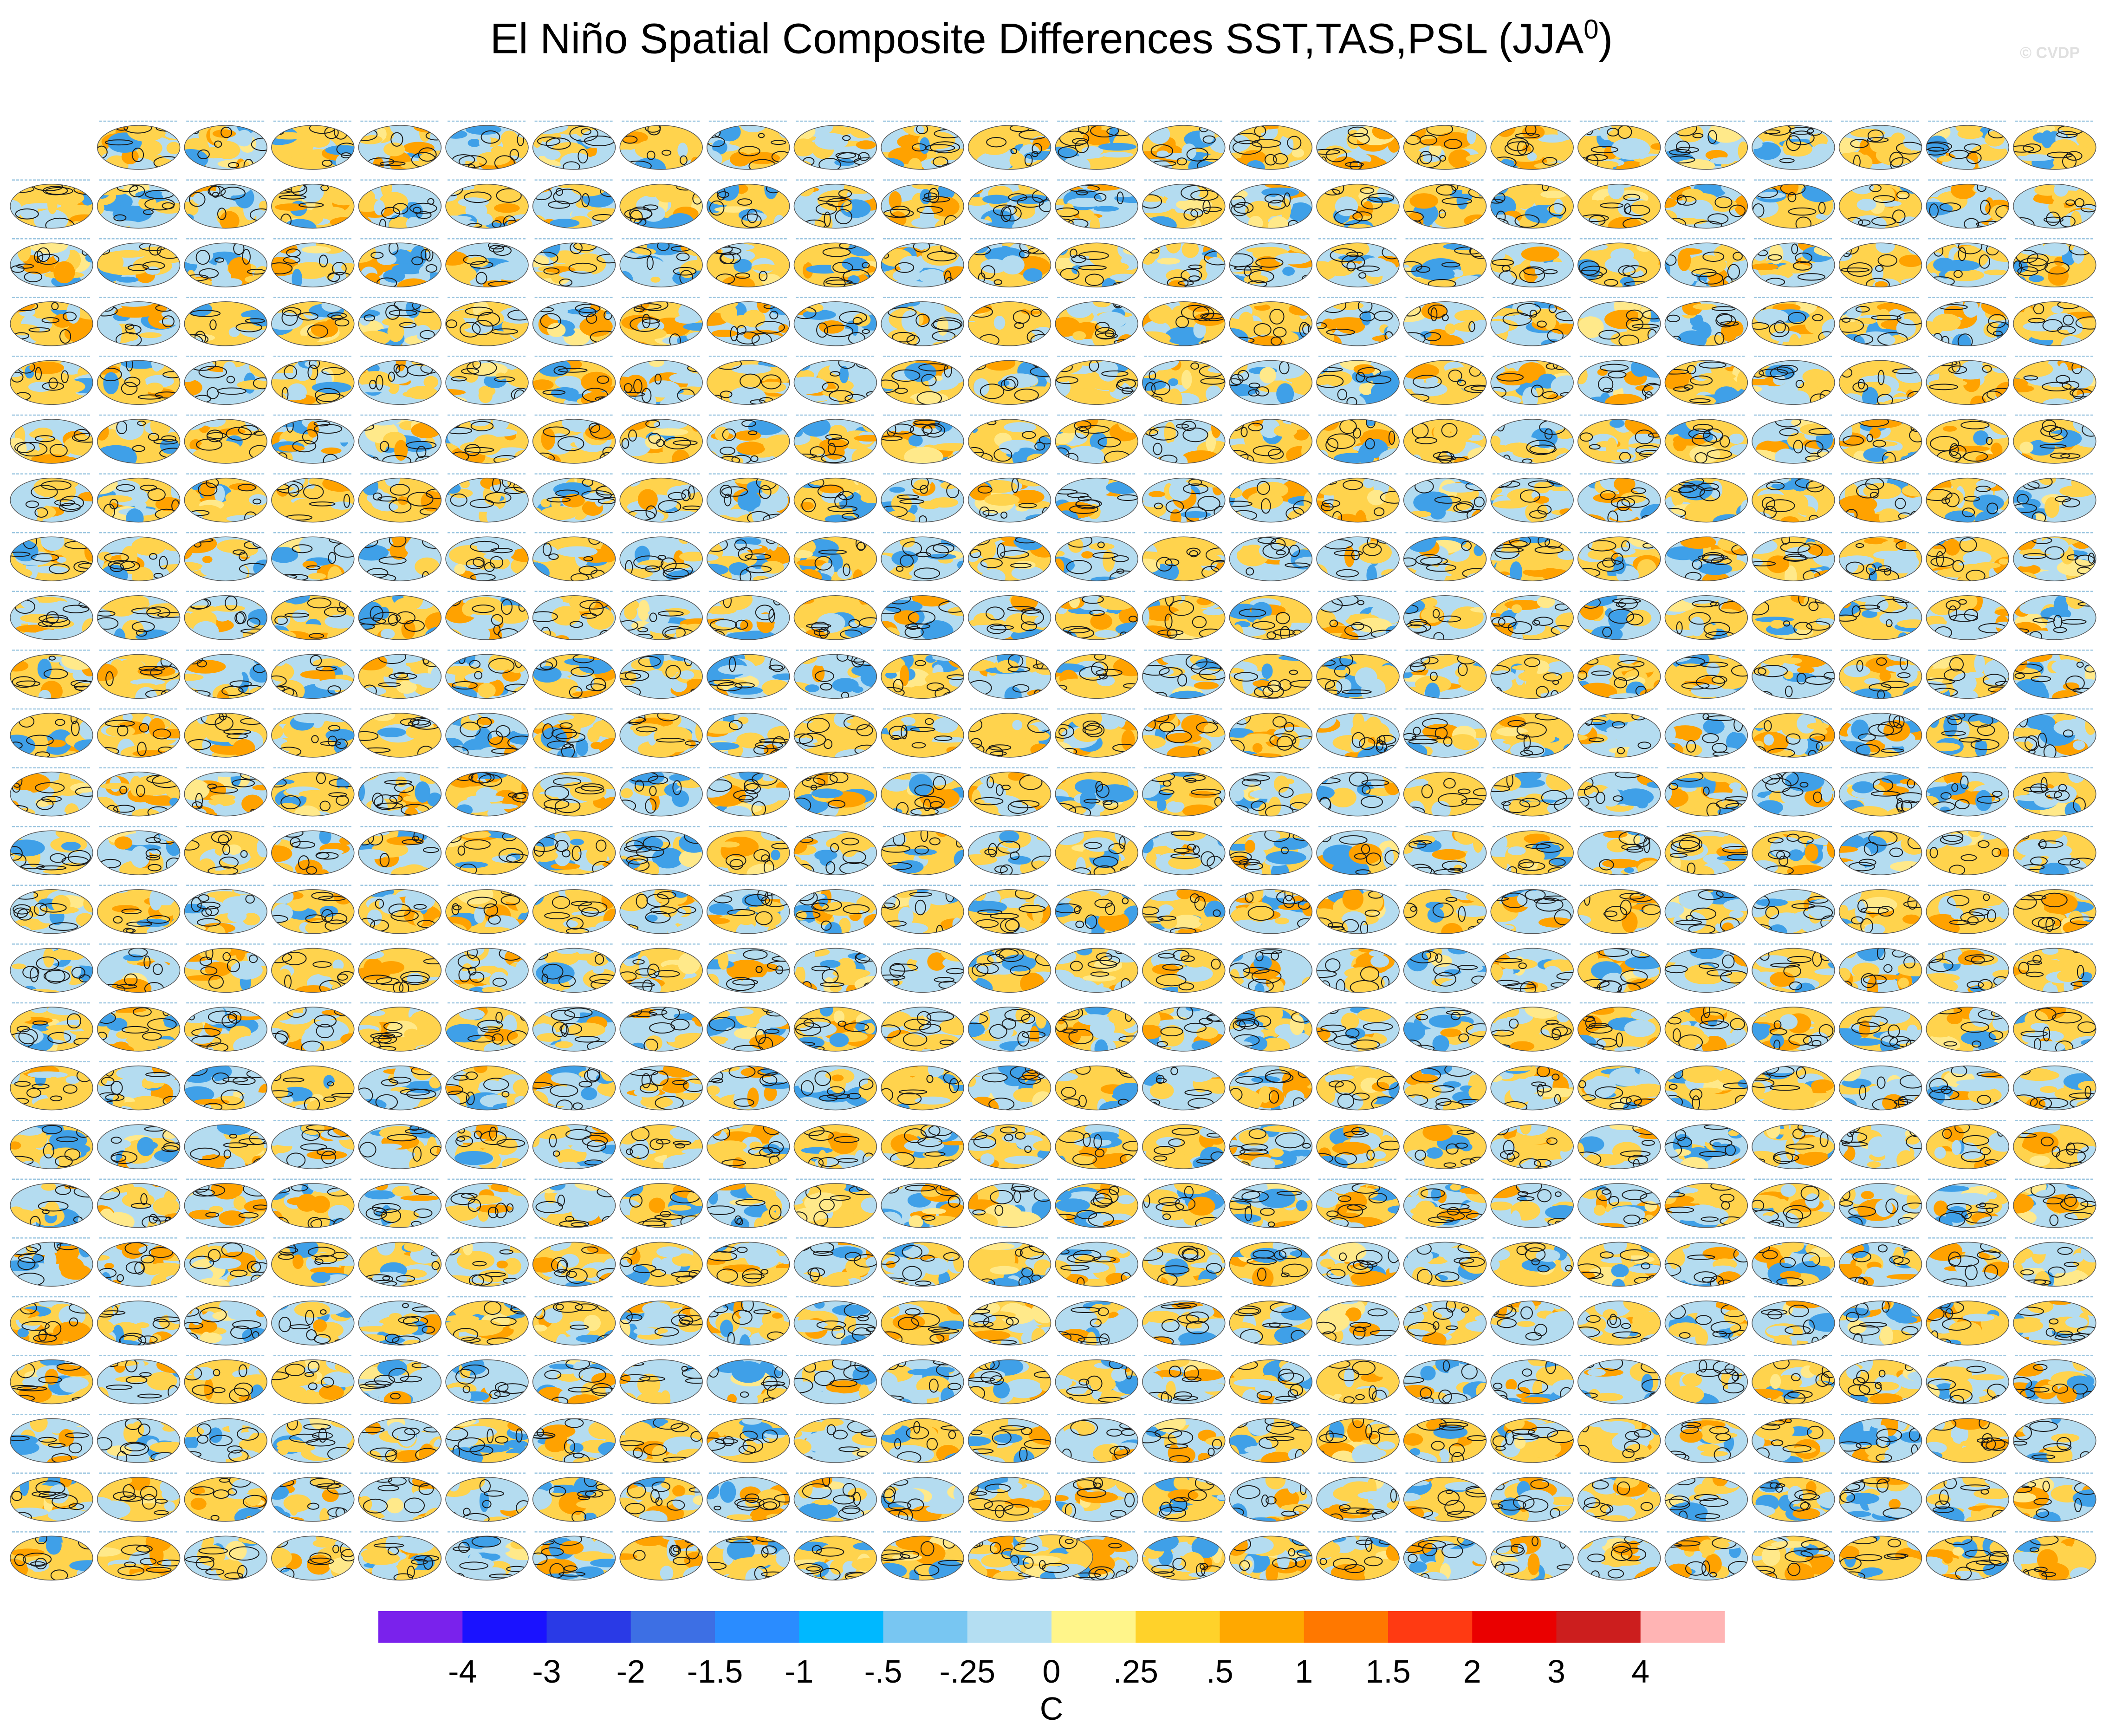  I want to click on colorbar-tick-label: -1.5, so click(715, 1671).